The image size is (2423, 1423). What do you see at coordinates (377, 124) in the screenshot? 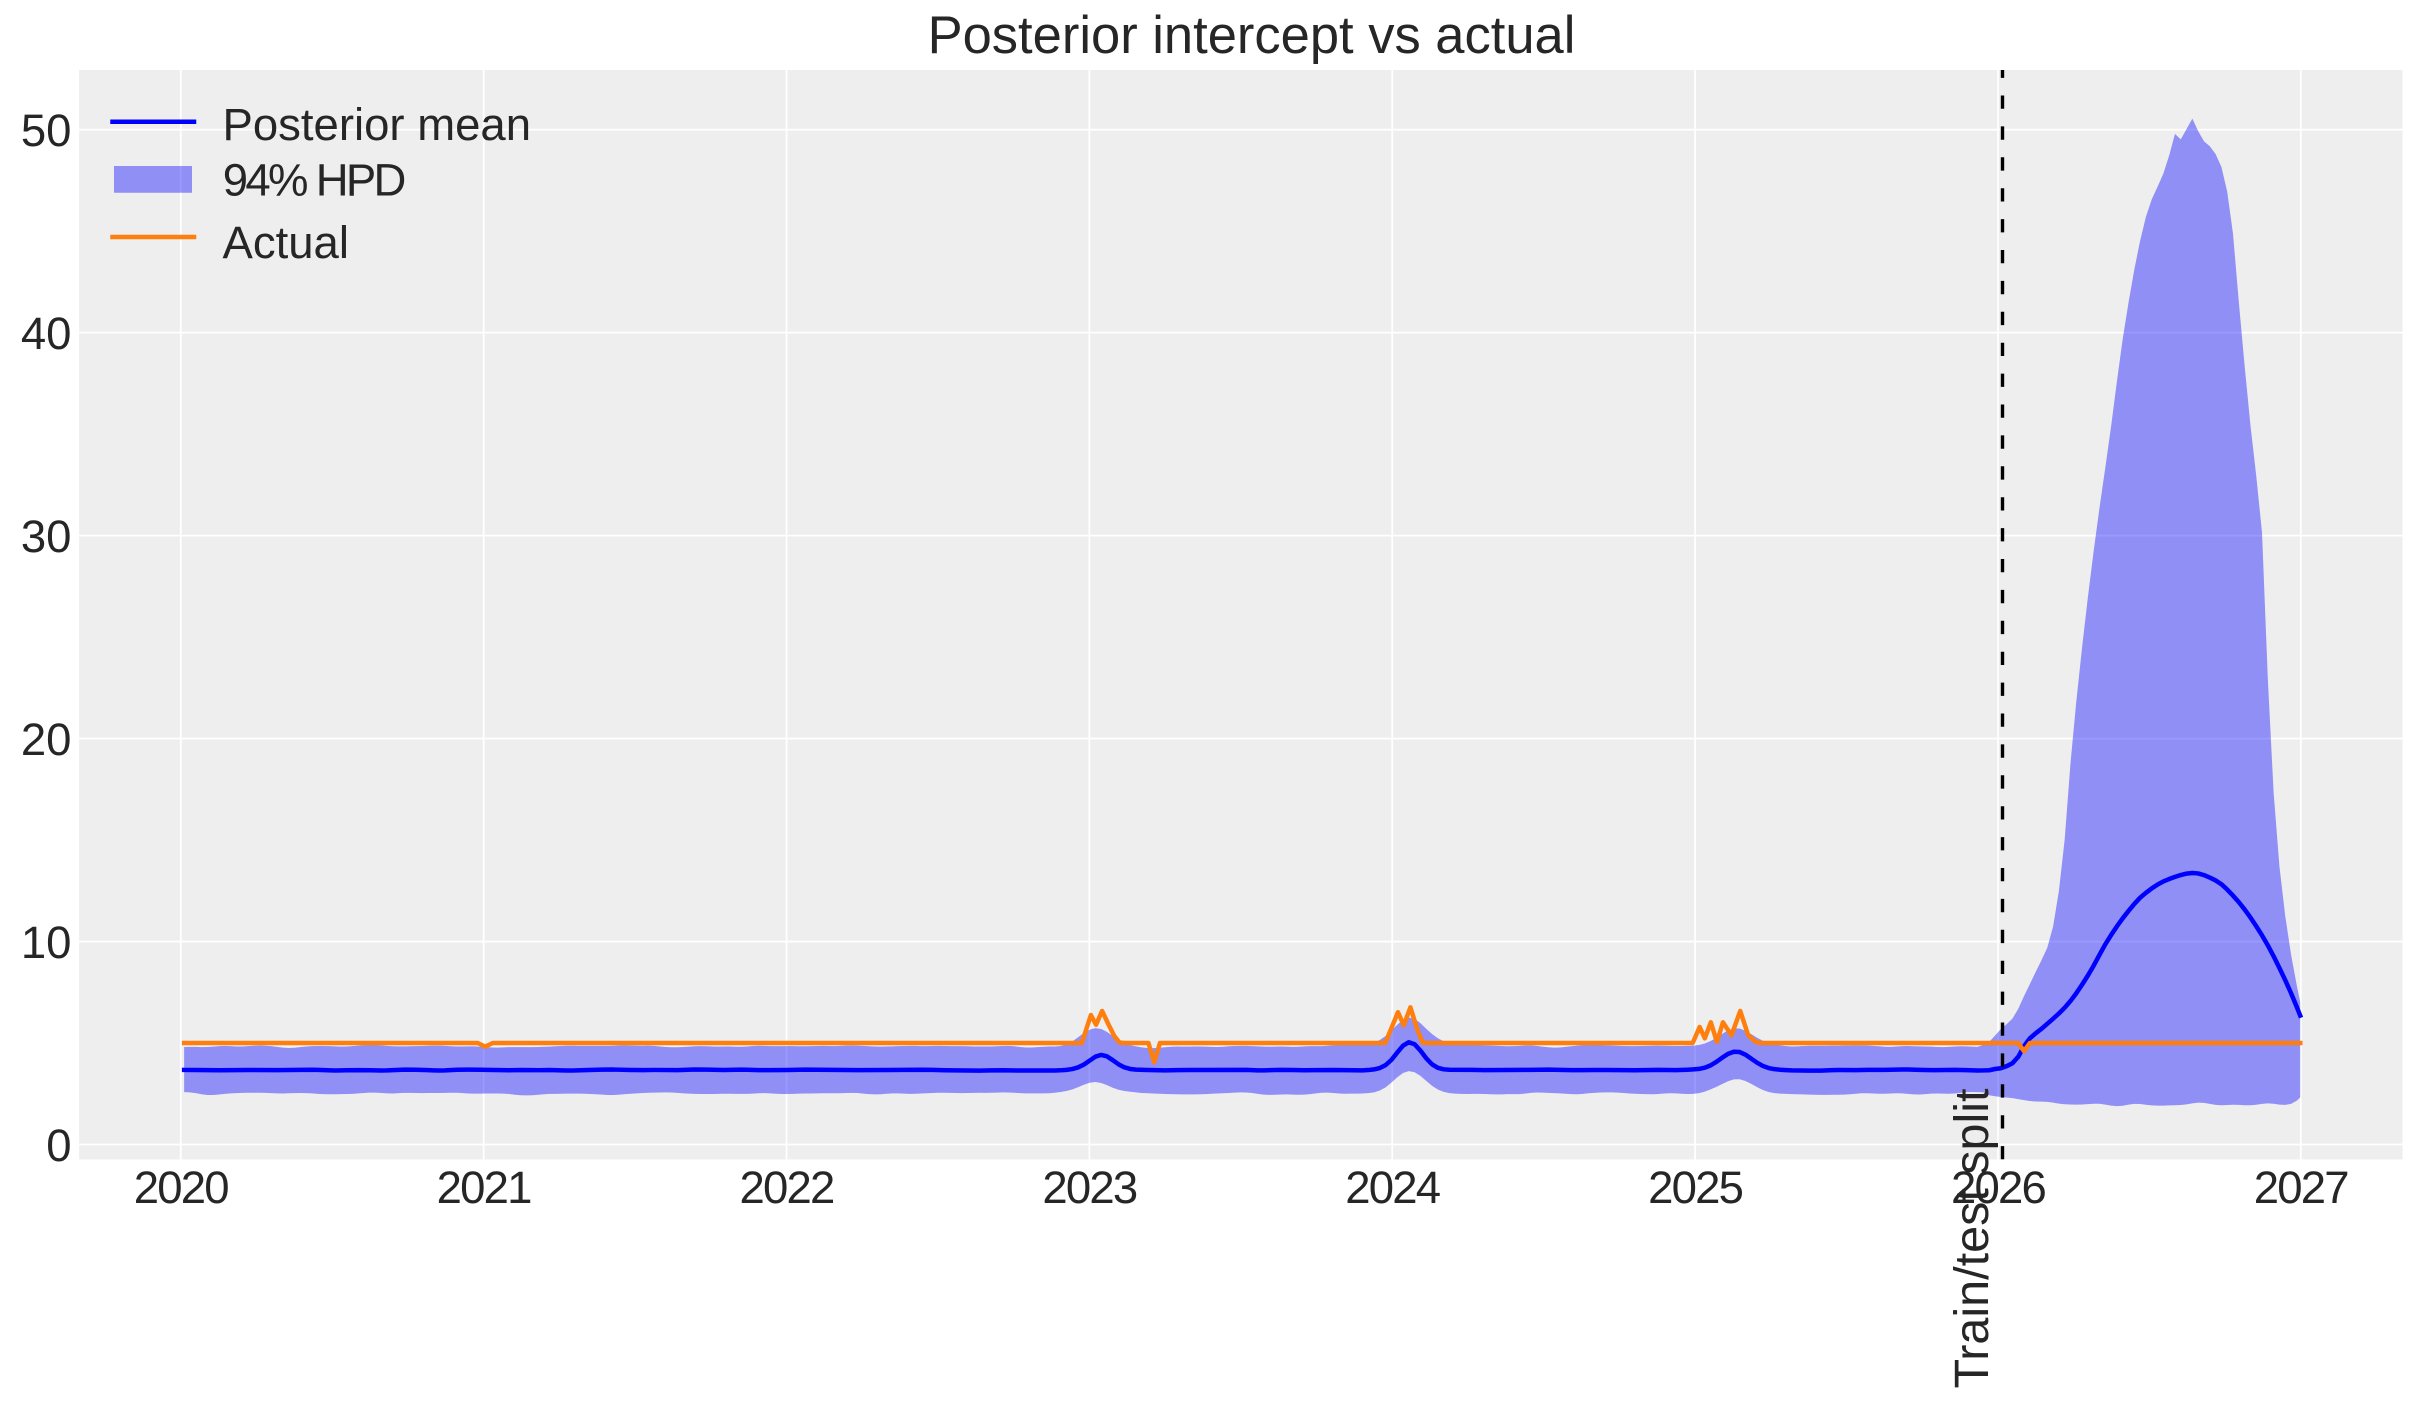
I see `svg-text: Posterior mean` at bounding box center [377, 124].